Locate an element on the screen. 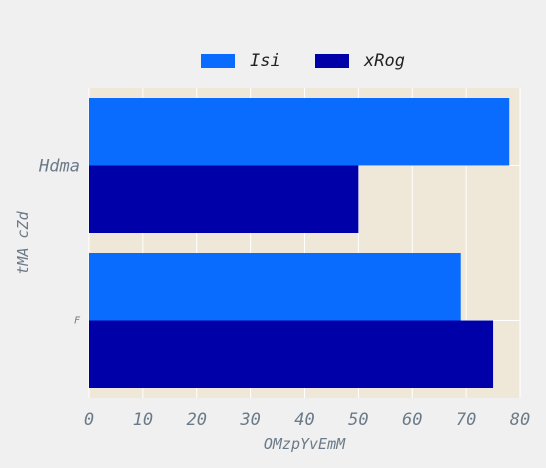  legend: Isi xRog is located at coordinates (303, 61).